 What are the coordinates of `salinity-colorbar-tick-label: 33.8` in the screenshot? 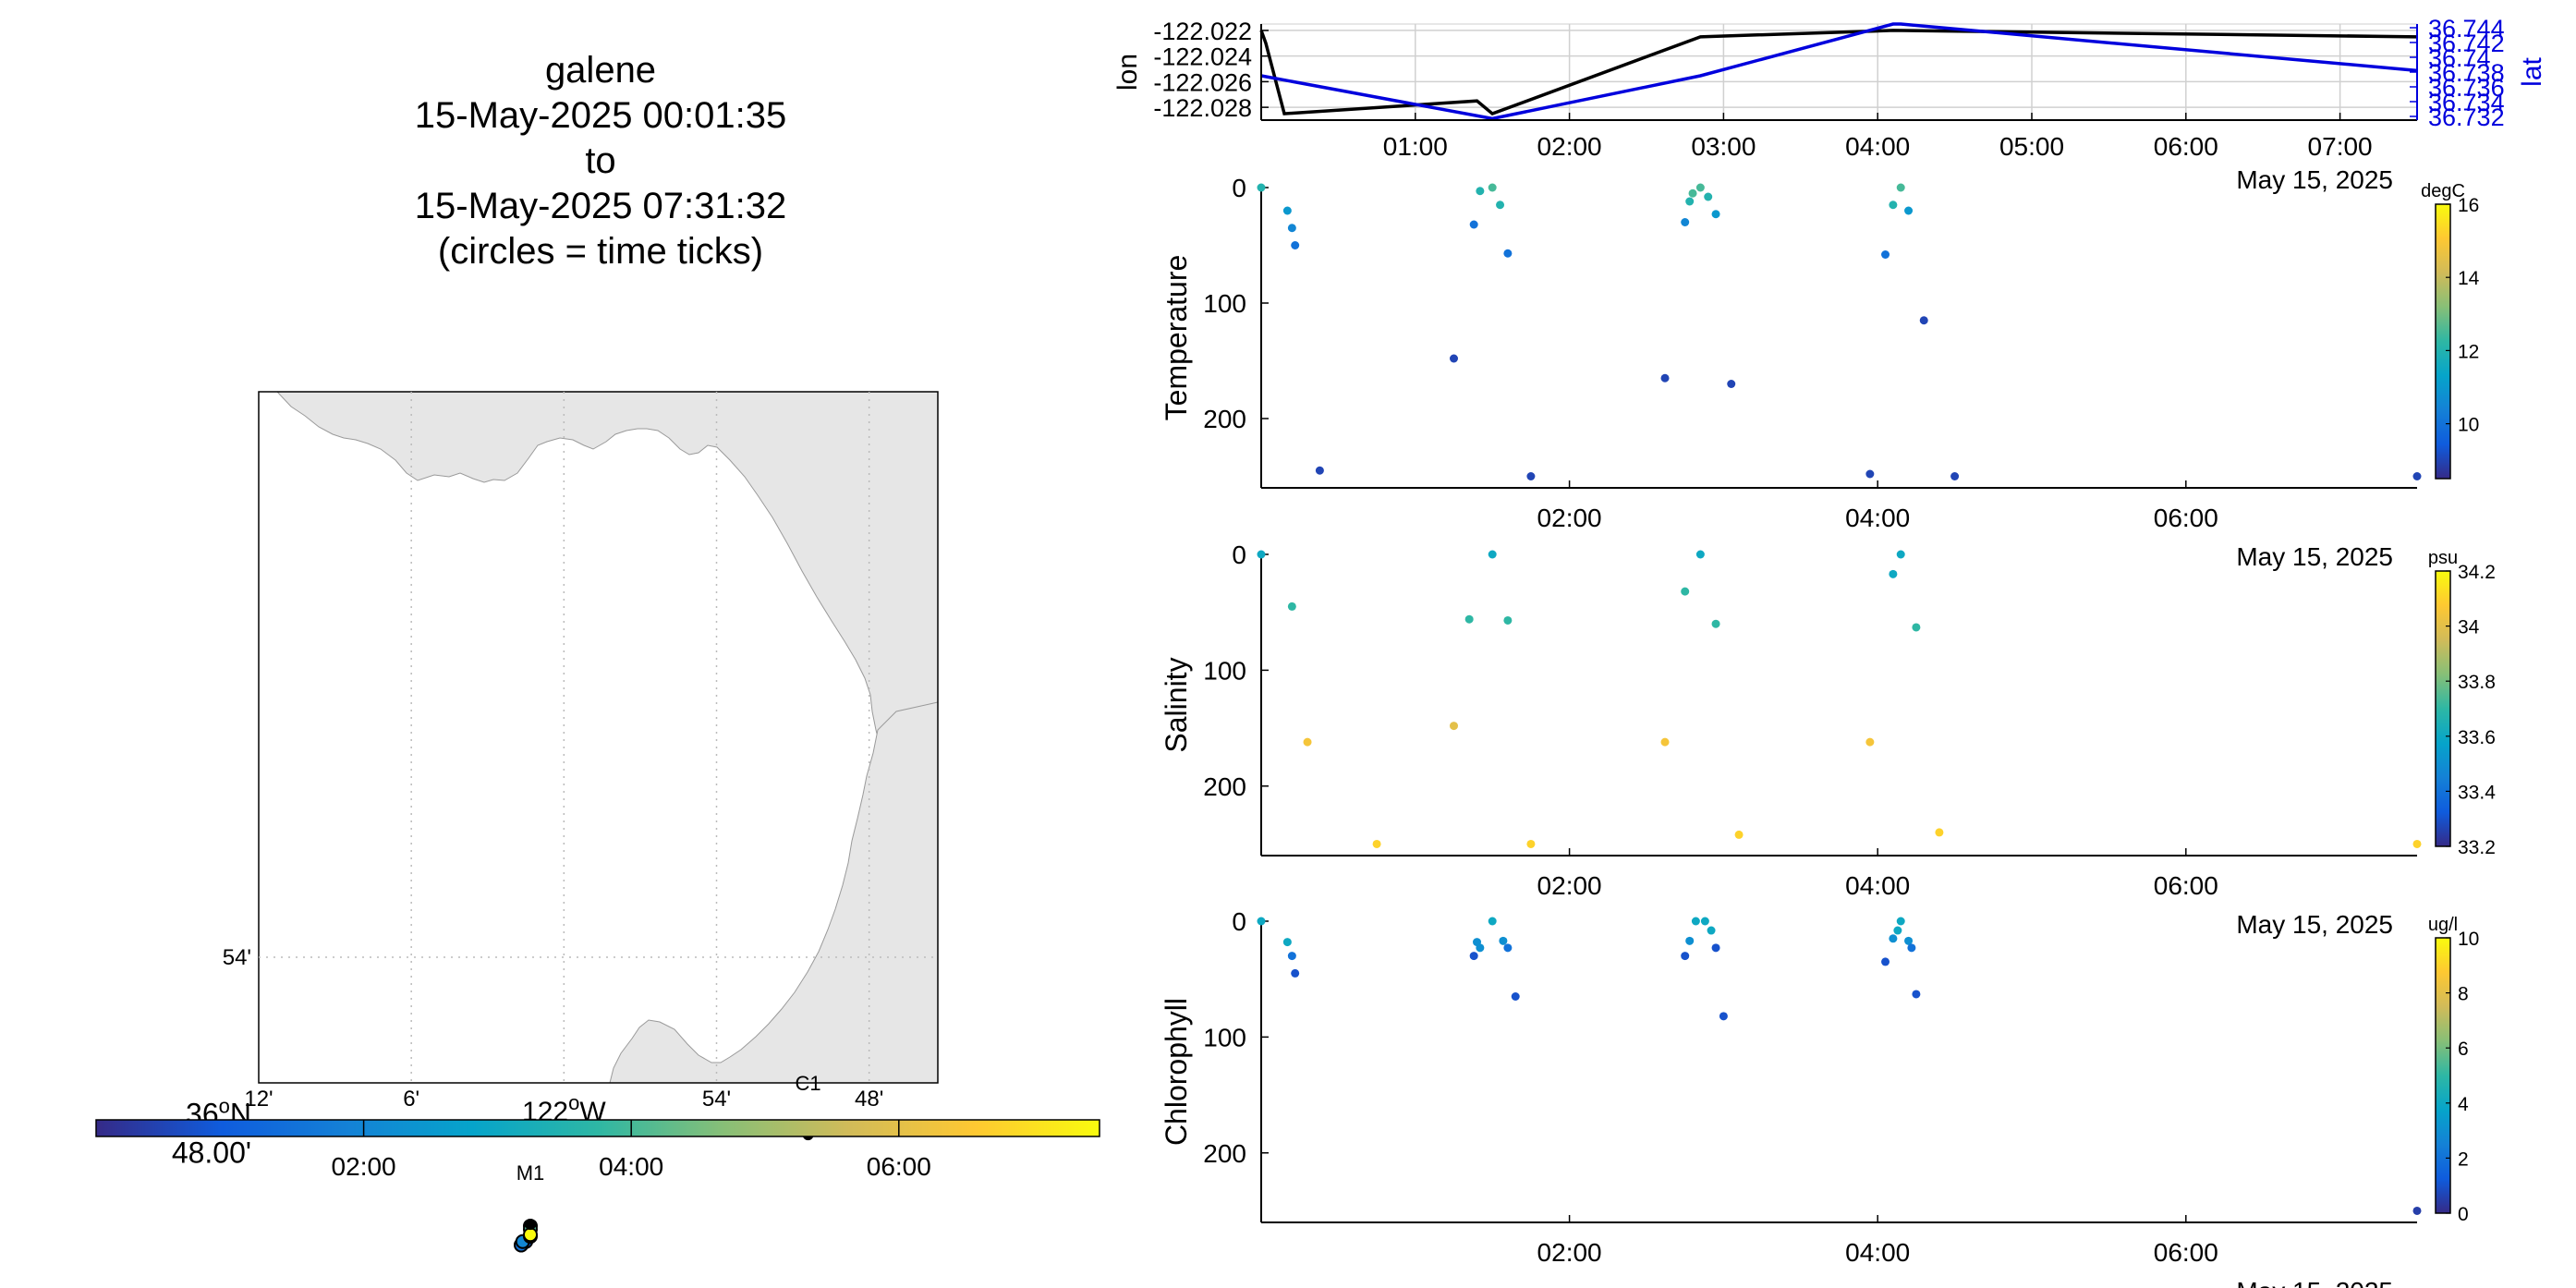 It's located at (2477, 682).